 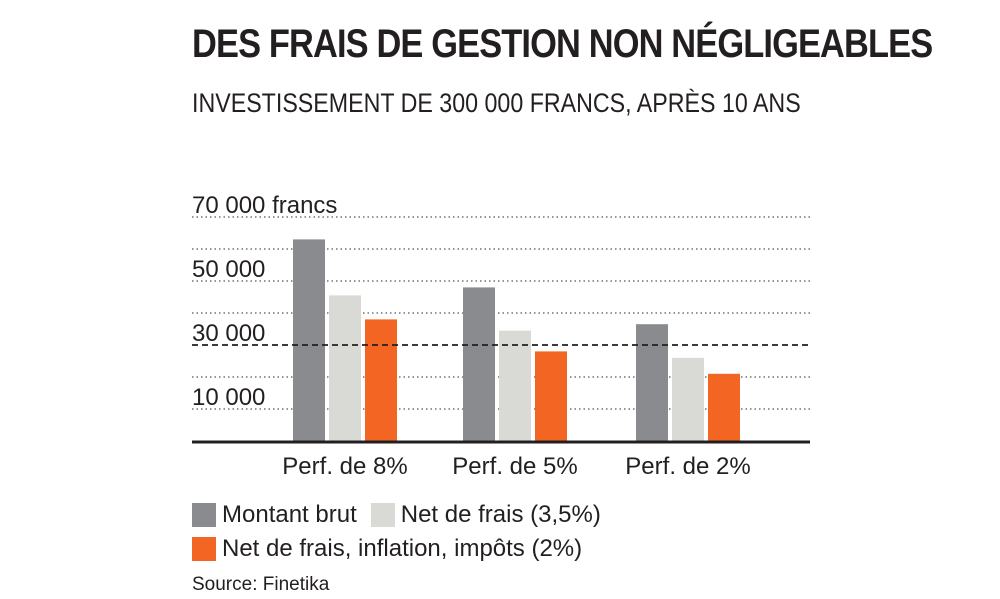 I want to click on x-tick-label: Perf. de 2%, so click(x=687, y=466).